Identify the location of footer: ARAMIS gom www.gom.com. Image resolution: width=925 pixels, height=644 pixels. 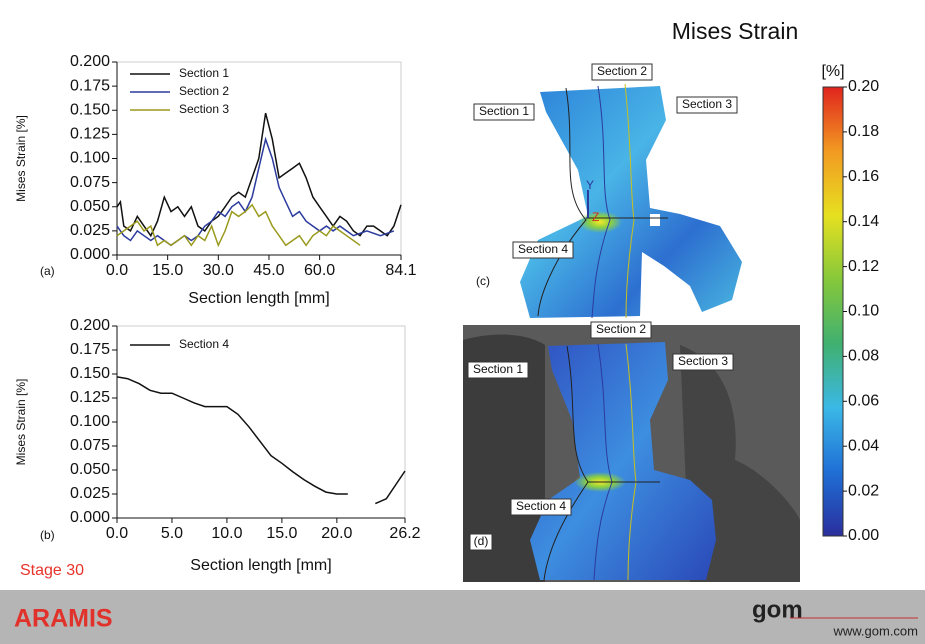
(462, 617).